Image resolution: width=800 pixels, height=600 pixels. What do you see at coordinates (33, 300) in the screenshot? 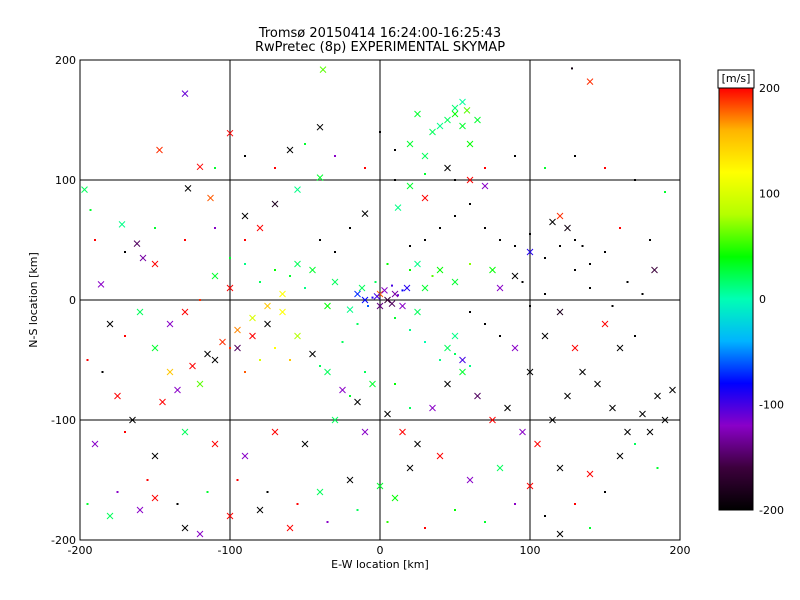
I see `y-axis-label: N-S location [km]` at bounding box center [33, 300].